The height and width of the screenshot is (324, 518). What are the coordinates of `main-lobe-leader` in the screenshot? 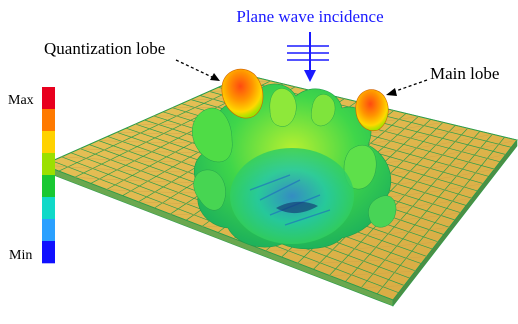 It's located at (410, 86).